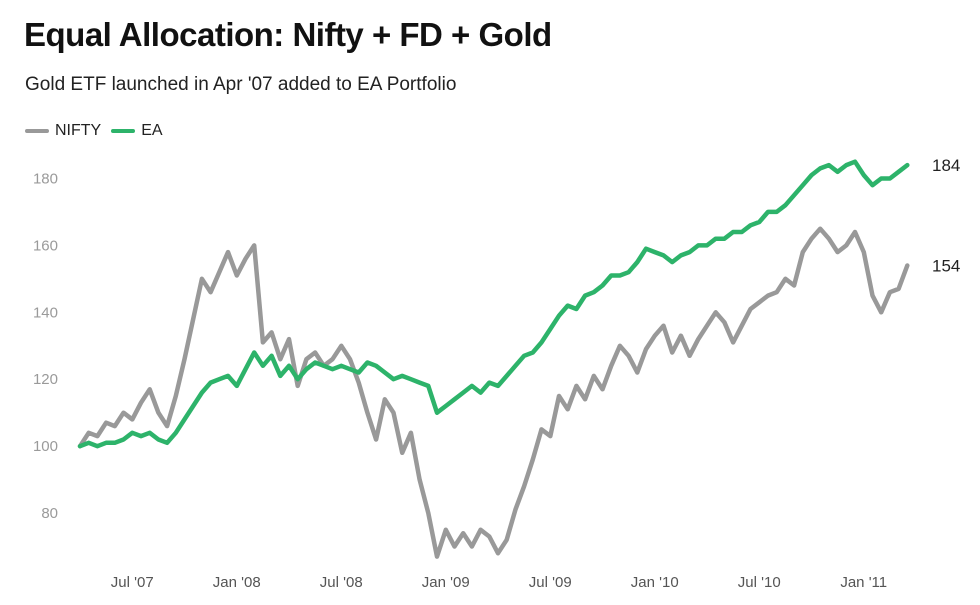 Image resolution: width=980 pixels, height=605 pixels. I want to click on x-tick-label: Jul '10, so click(759, 582).